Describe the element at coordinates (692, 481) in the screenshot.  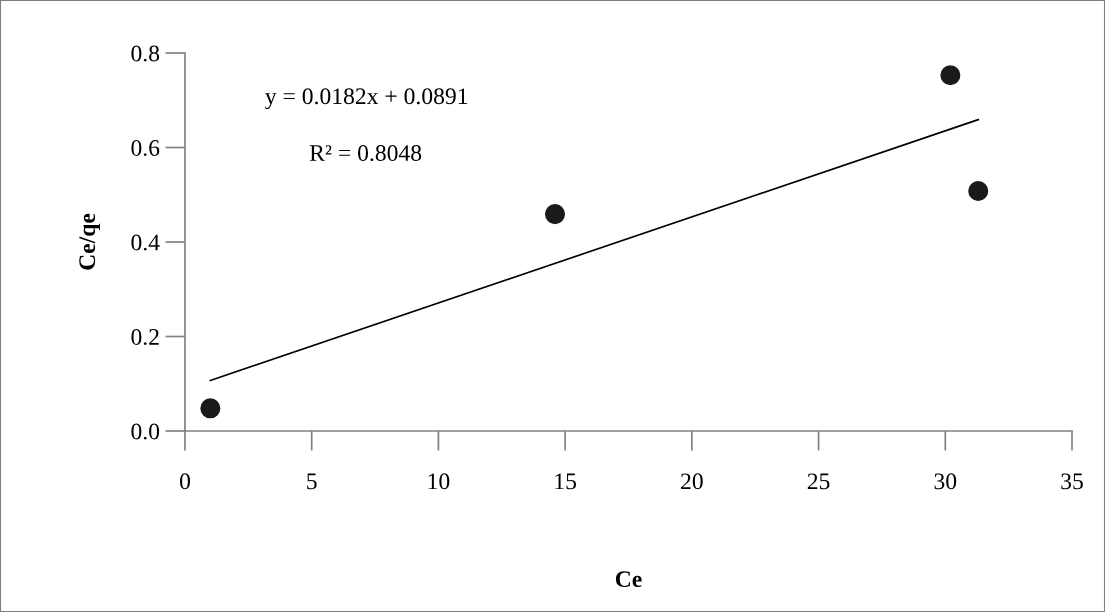
I see `x-tick-label: 20` at that location.